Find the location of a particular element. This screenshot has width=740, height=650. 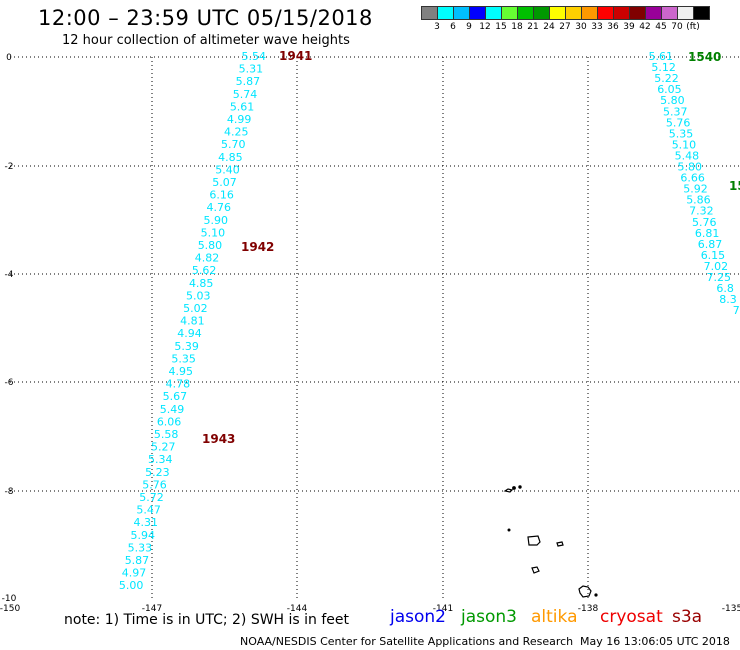

legend-label: 70 is located at coordinates (677, 27).